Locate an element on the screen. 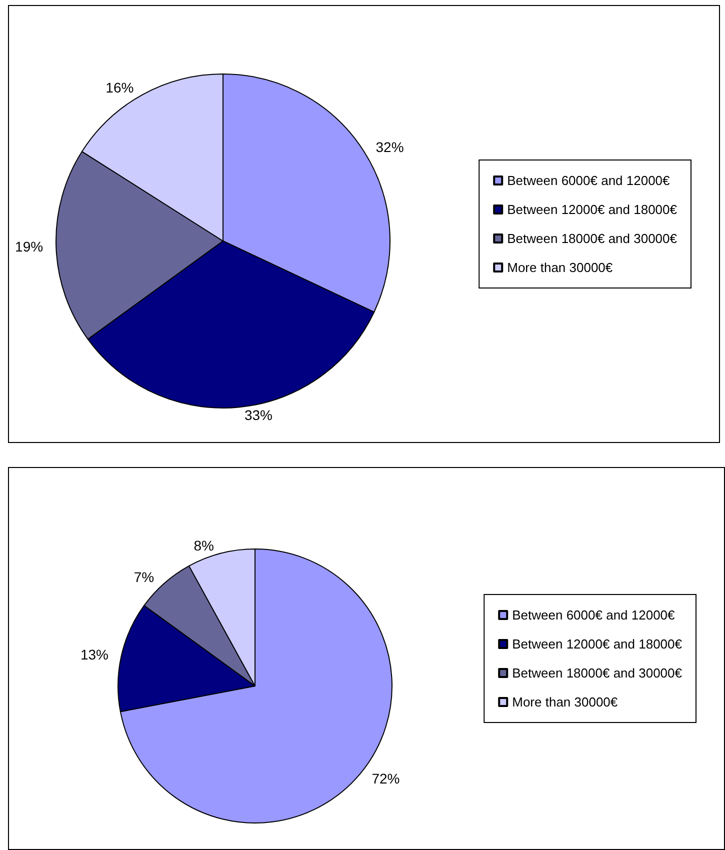  data-label: 16% is located at coordinates (120, 88).